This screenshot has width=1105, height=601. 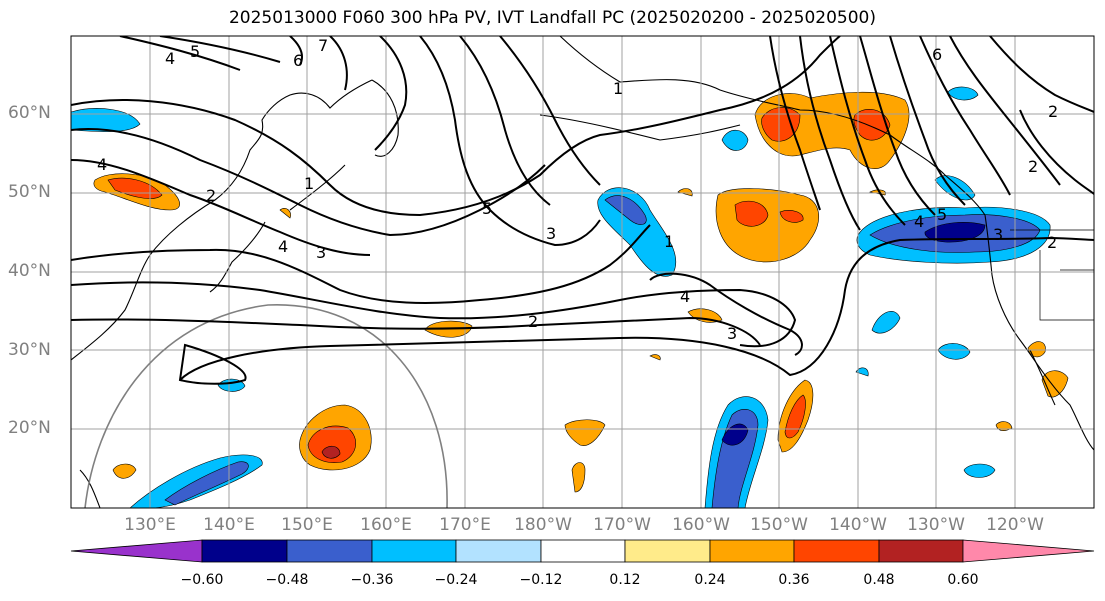 What do you see at coordinates (791, 216) in the screenshot?
I see `pos-anomaly-cnp-inner2` at bounding box center [791, 216].